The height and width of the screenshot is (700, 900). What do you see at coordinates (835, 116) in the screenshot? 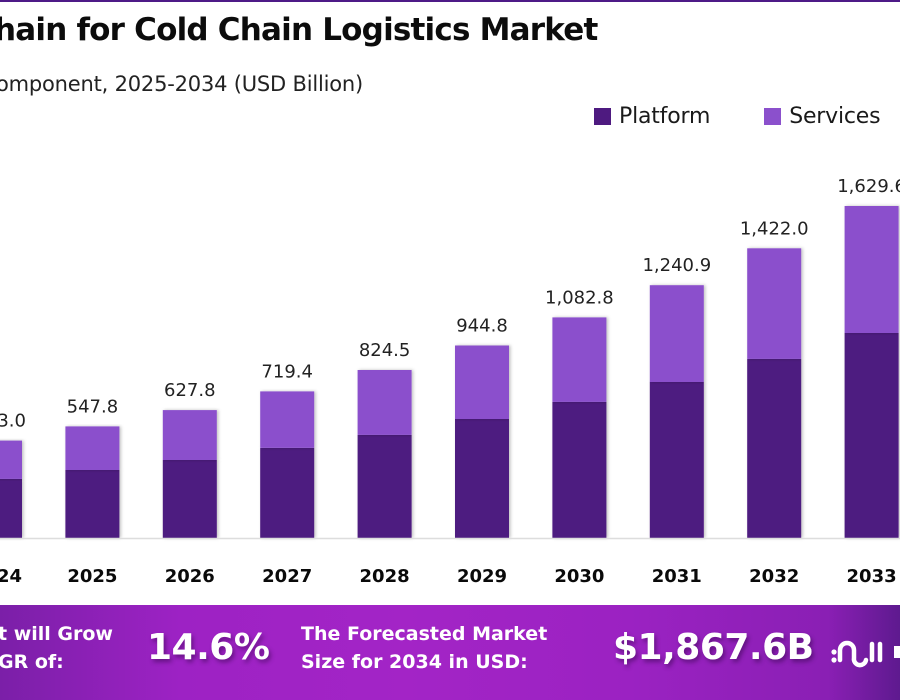
I see `legend-label-services: Services` at bounding box center [835, 116].